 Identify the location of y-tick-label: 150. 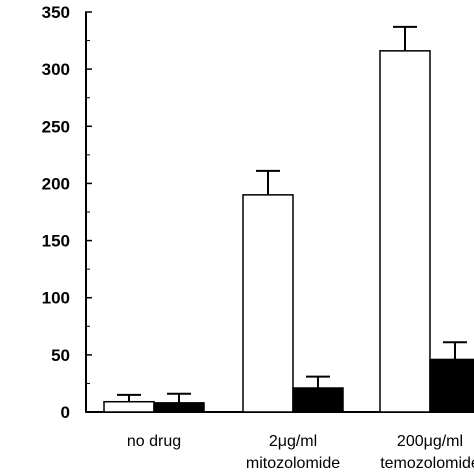
(56, 241).